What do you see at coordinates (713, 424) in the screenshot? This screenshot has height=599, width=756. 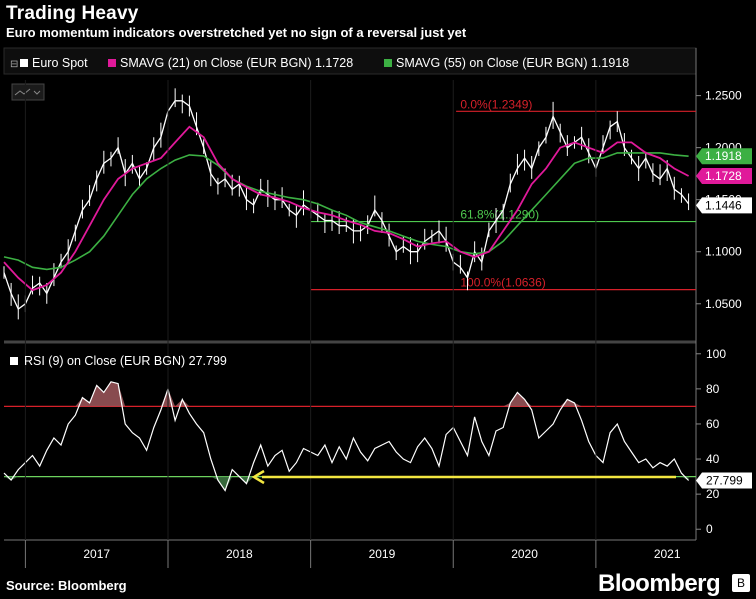 I see `rsi-y-tick-label: 60` at bounding box center [713, 424].